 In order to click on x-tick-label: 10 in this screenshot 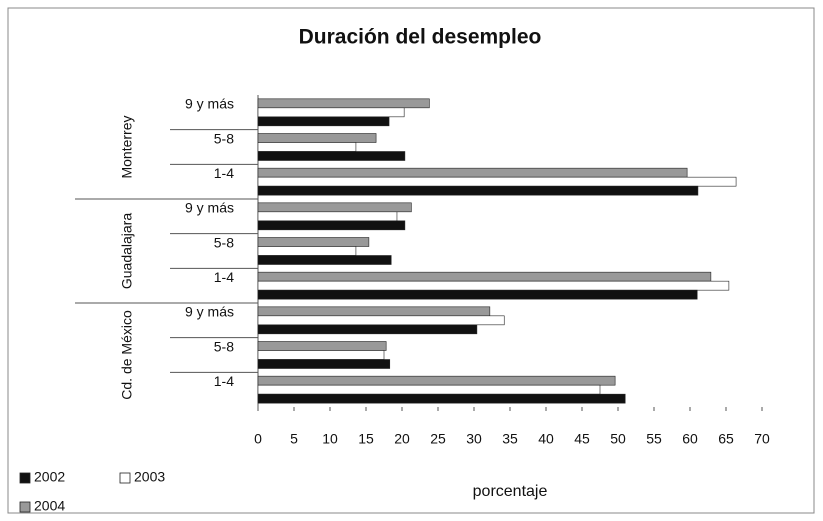, I will do `click(330, 439)`.